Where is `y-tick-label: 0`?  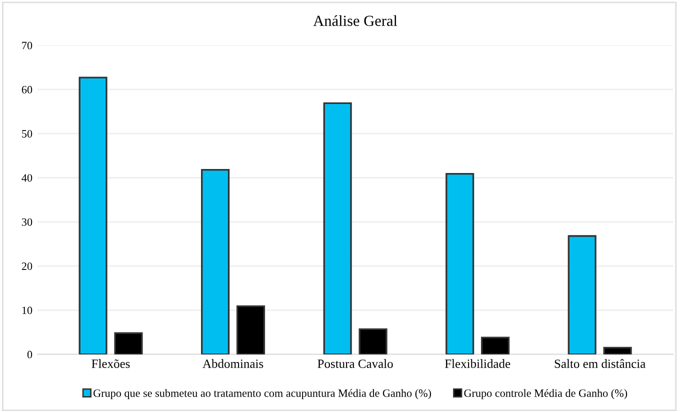 y-tick-label: 0 is located at coordinates (29, 354).